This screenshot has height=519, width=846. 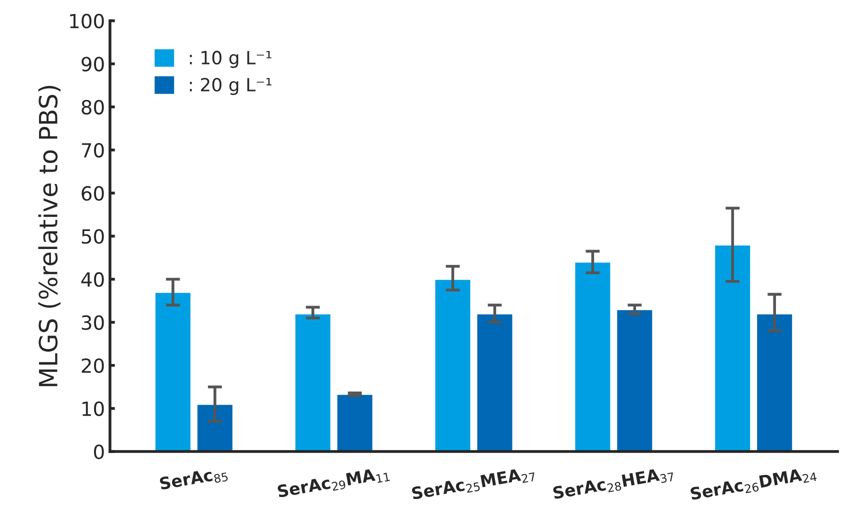 What do you see at coordinates (93, 150) in the screenshot?
I see `y-tick-label: 70` at bounding box center [93, 150].